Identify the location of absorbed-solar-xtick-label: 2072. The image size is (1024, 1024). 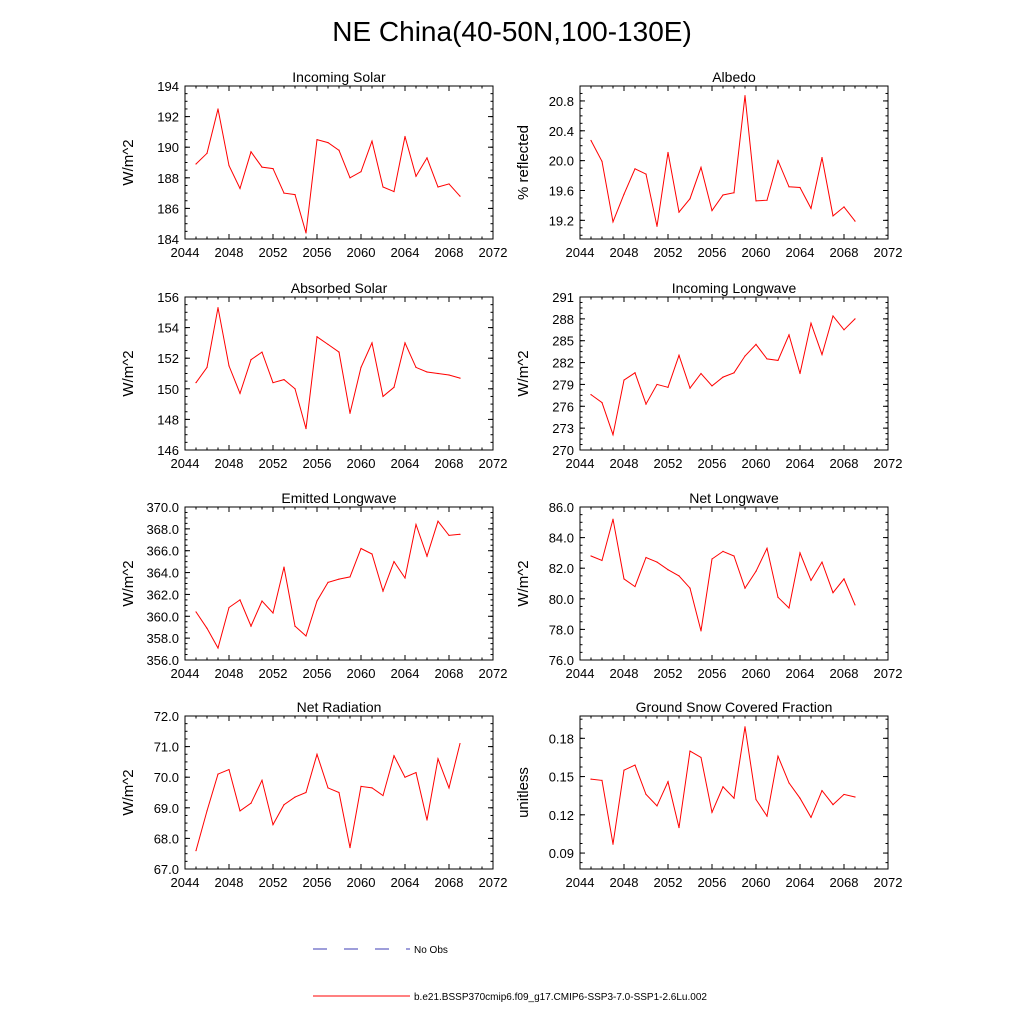
(493, 463).